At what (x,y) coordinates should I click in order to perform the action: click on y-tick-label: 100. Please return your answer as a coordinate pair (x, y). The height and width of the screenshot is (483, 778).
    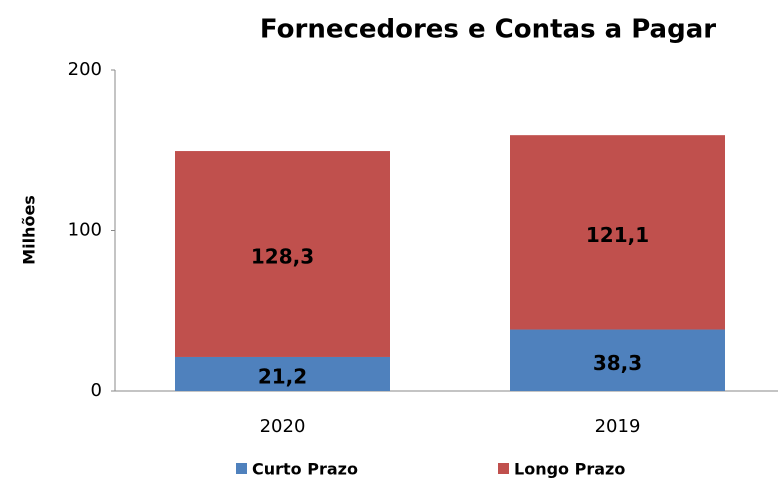
    Looking at the image, I should click on (85, 230).